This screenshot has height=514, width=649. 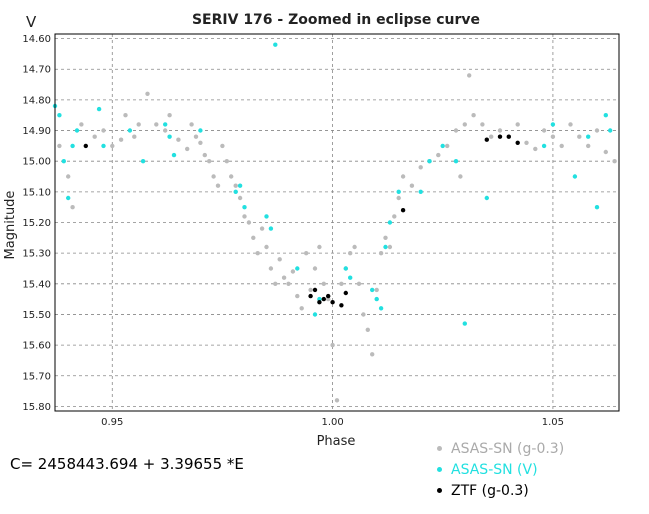 What do you see at coordinates (36, 100) in the screenshot?
I see `y-tick-label: 14.80` at bounding box center [36, 100].